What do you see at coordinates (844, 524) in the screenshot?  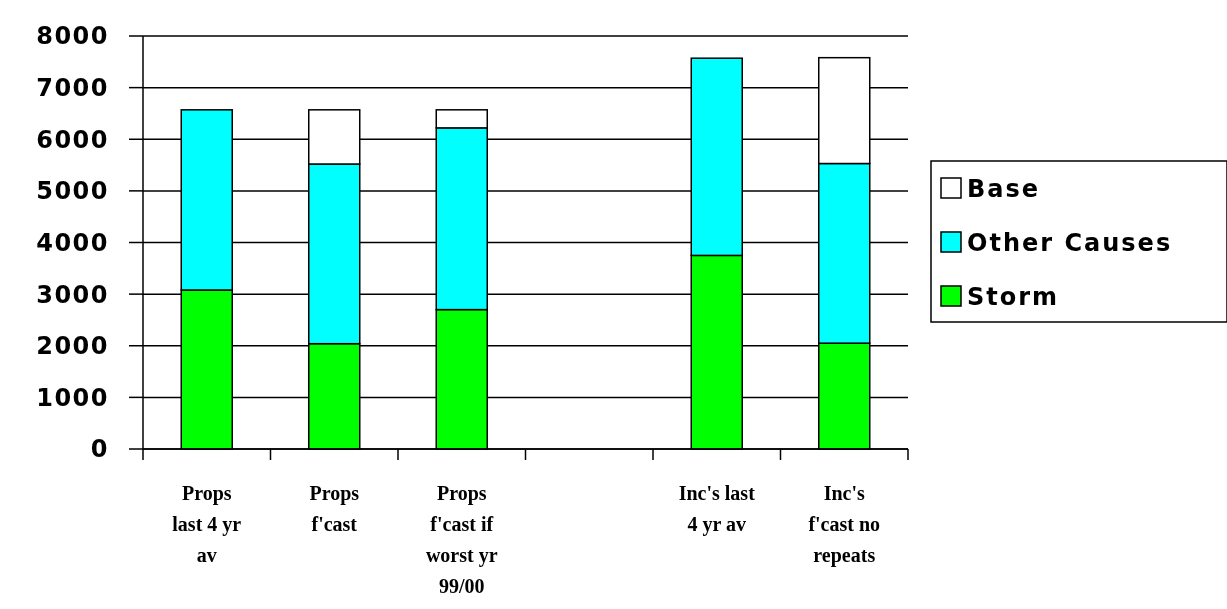 I see `x-tick-label: Inc's f'cast no repeats` at bounding box center [844, 524].